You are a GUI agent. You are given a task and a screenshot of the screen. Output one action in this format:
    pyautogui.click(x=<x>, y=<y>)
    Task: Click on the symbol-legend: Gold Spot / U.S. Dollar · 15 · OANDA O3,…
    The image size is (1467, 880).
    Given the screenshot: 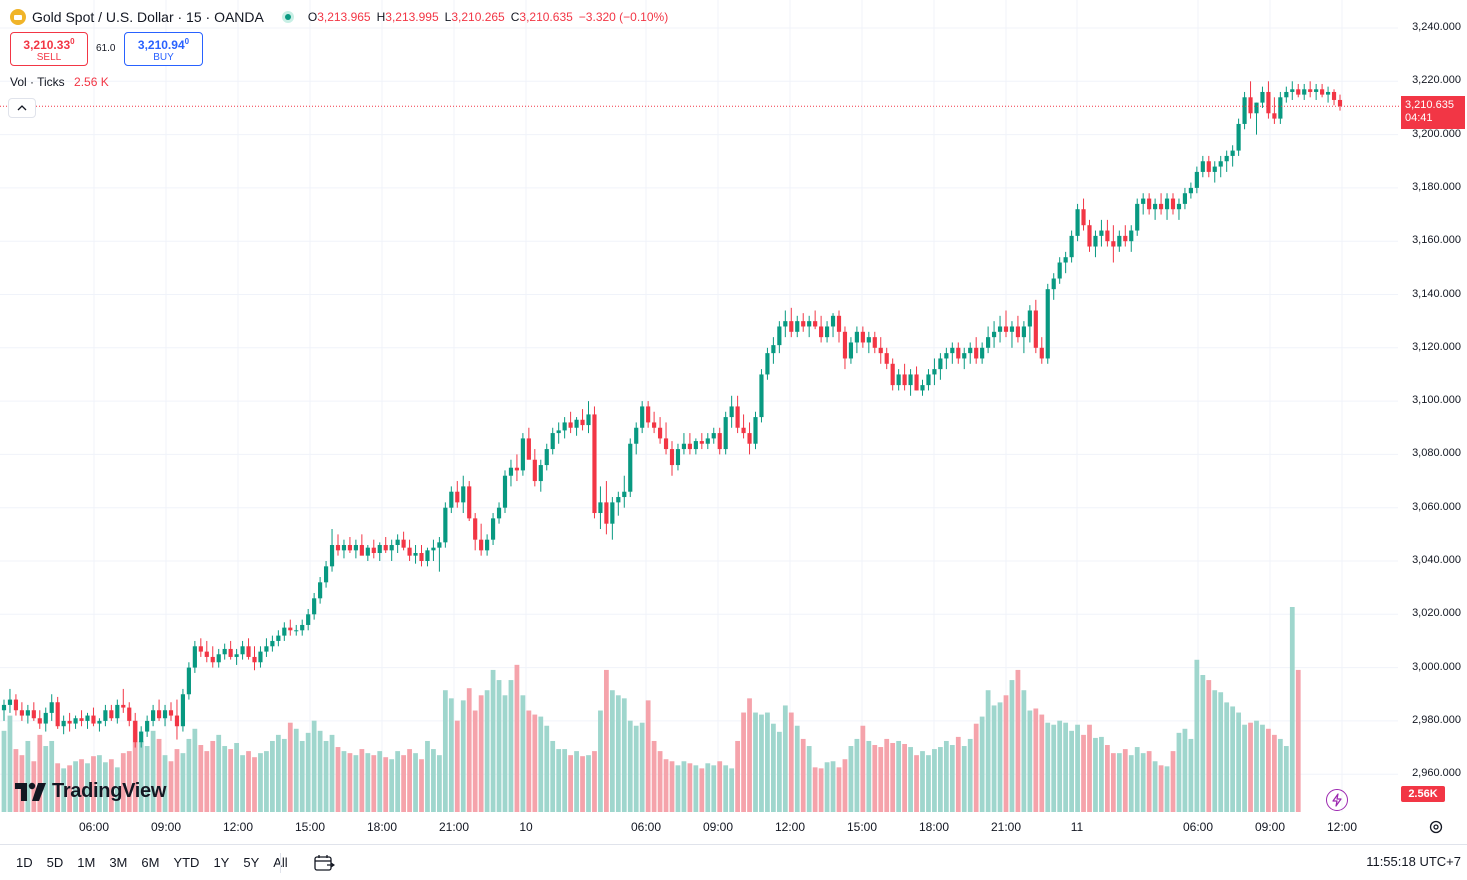 What is the action you would take?
    pyautogui.click(x=339, y=17)
    